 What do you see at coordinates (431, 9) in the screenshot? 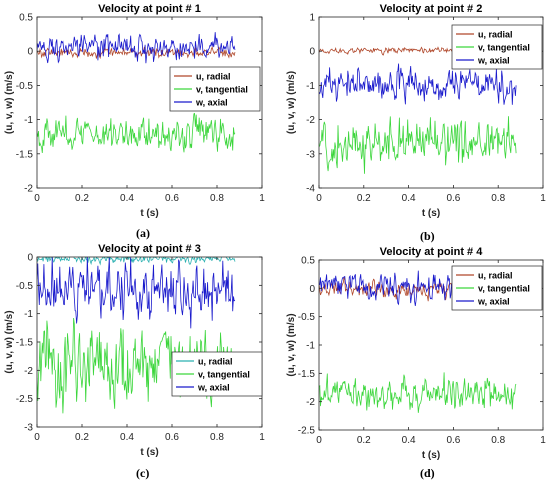
I see `chart-title: Velocity at point # 2` at bounding box center [431, 9].